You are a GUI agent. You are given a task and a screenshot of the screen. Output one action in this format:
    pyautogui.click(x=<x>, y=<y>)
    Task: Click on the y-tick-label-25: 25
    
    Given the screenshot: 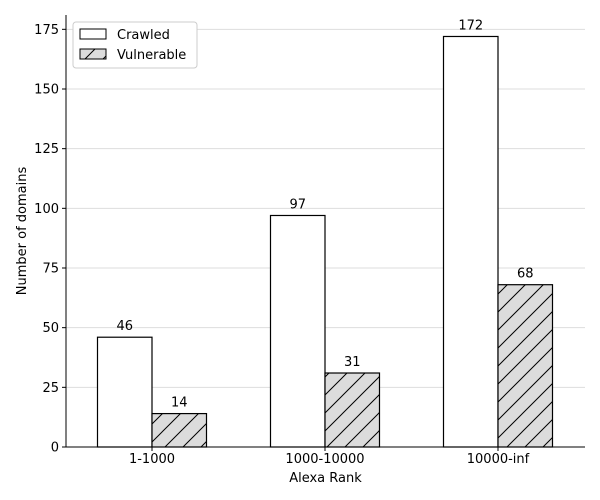 What is the action you would take?
    pyautogui.click(x=50, y=388)
    